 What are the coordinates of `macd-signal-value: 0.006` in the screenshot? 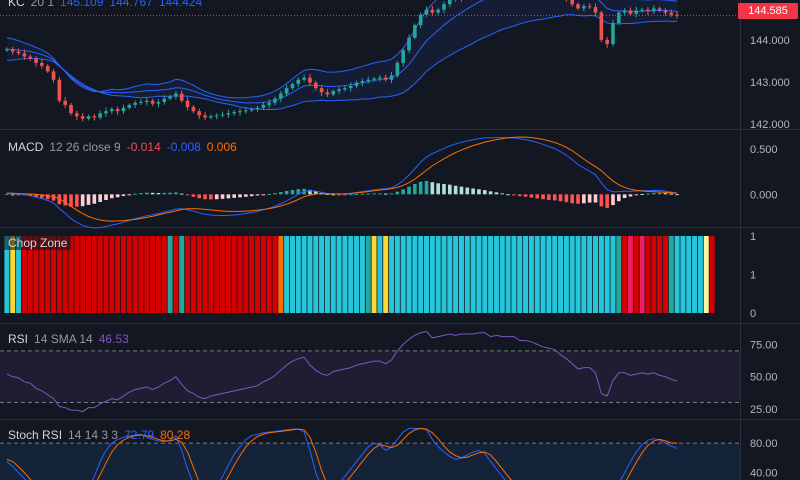 It's located at (221, 147).